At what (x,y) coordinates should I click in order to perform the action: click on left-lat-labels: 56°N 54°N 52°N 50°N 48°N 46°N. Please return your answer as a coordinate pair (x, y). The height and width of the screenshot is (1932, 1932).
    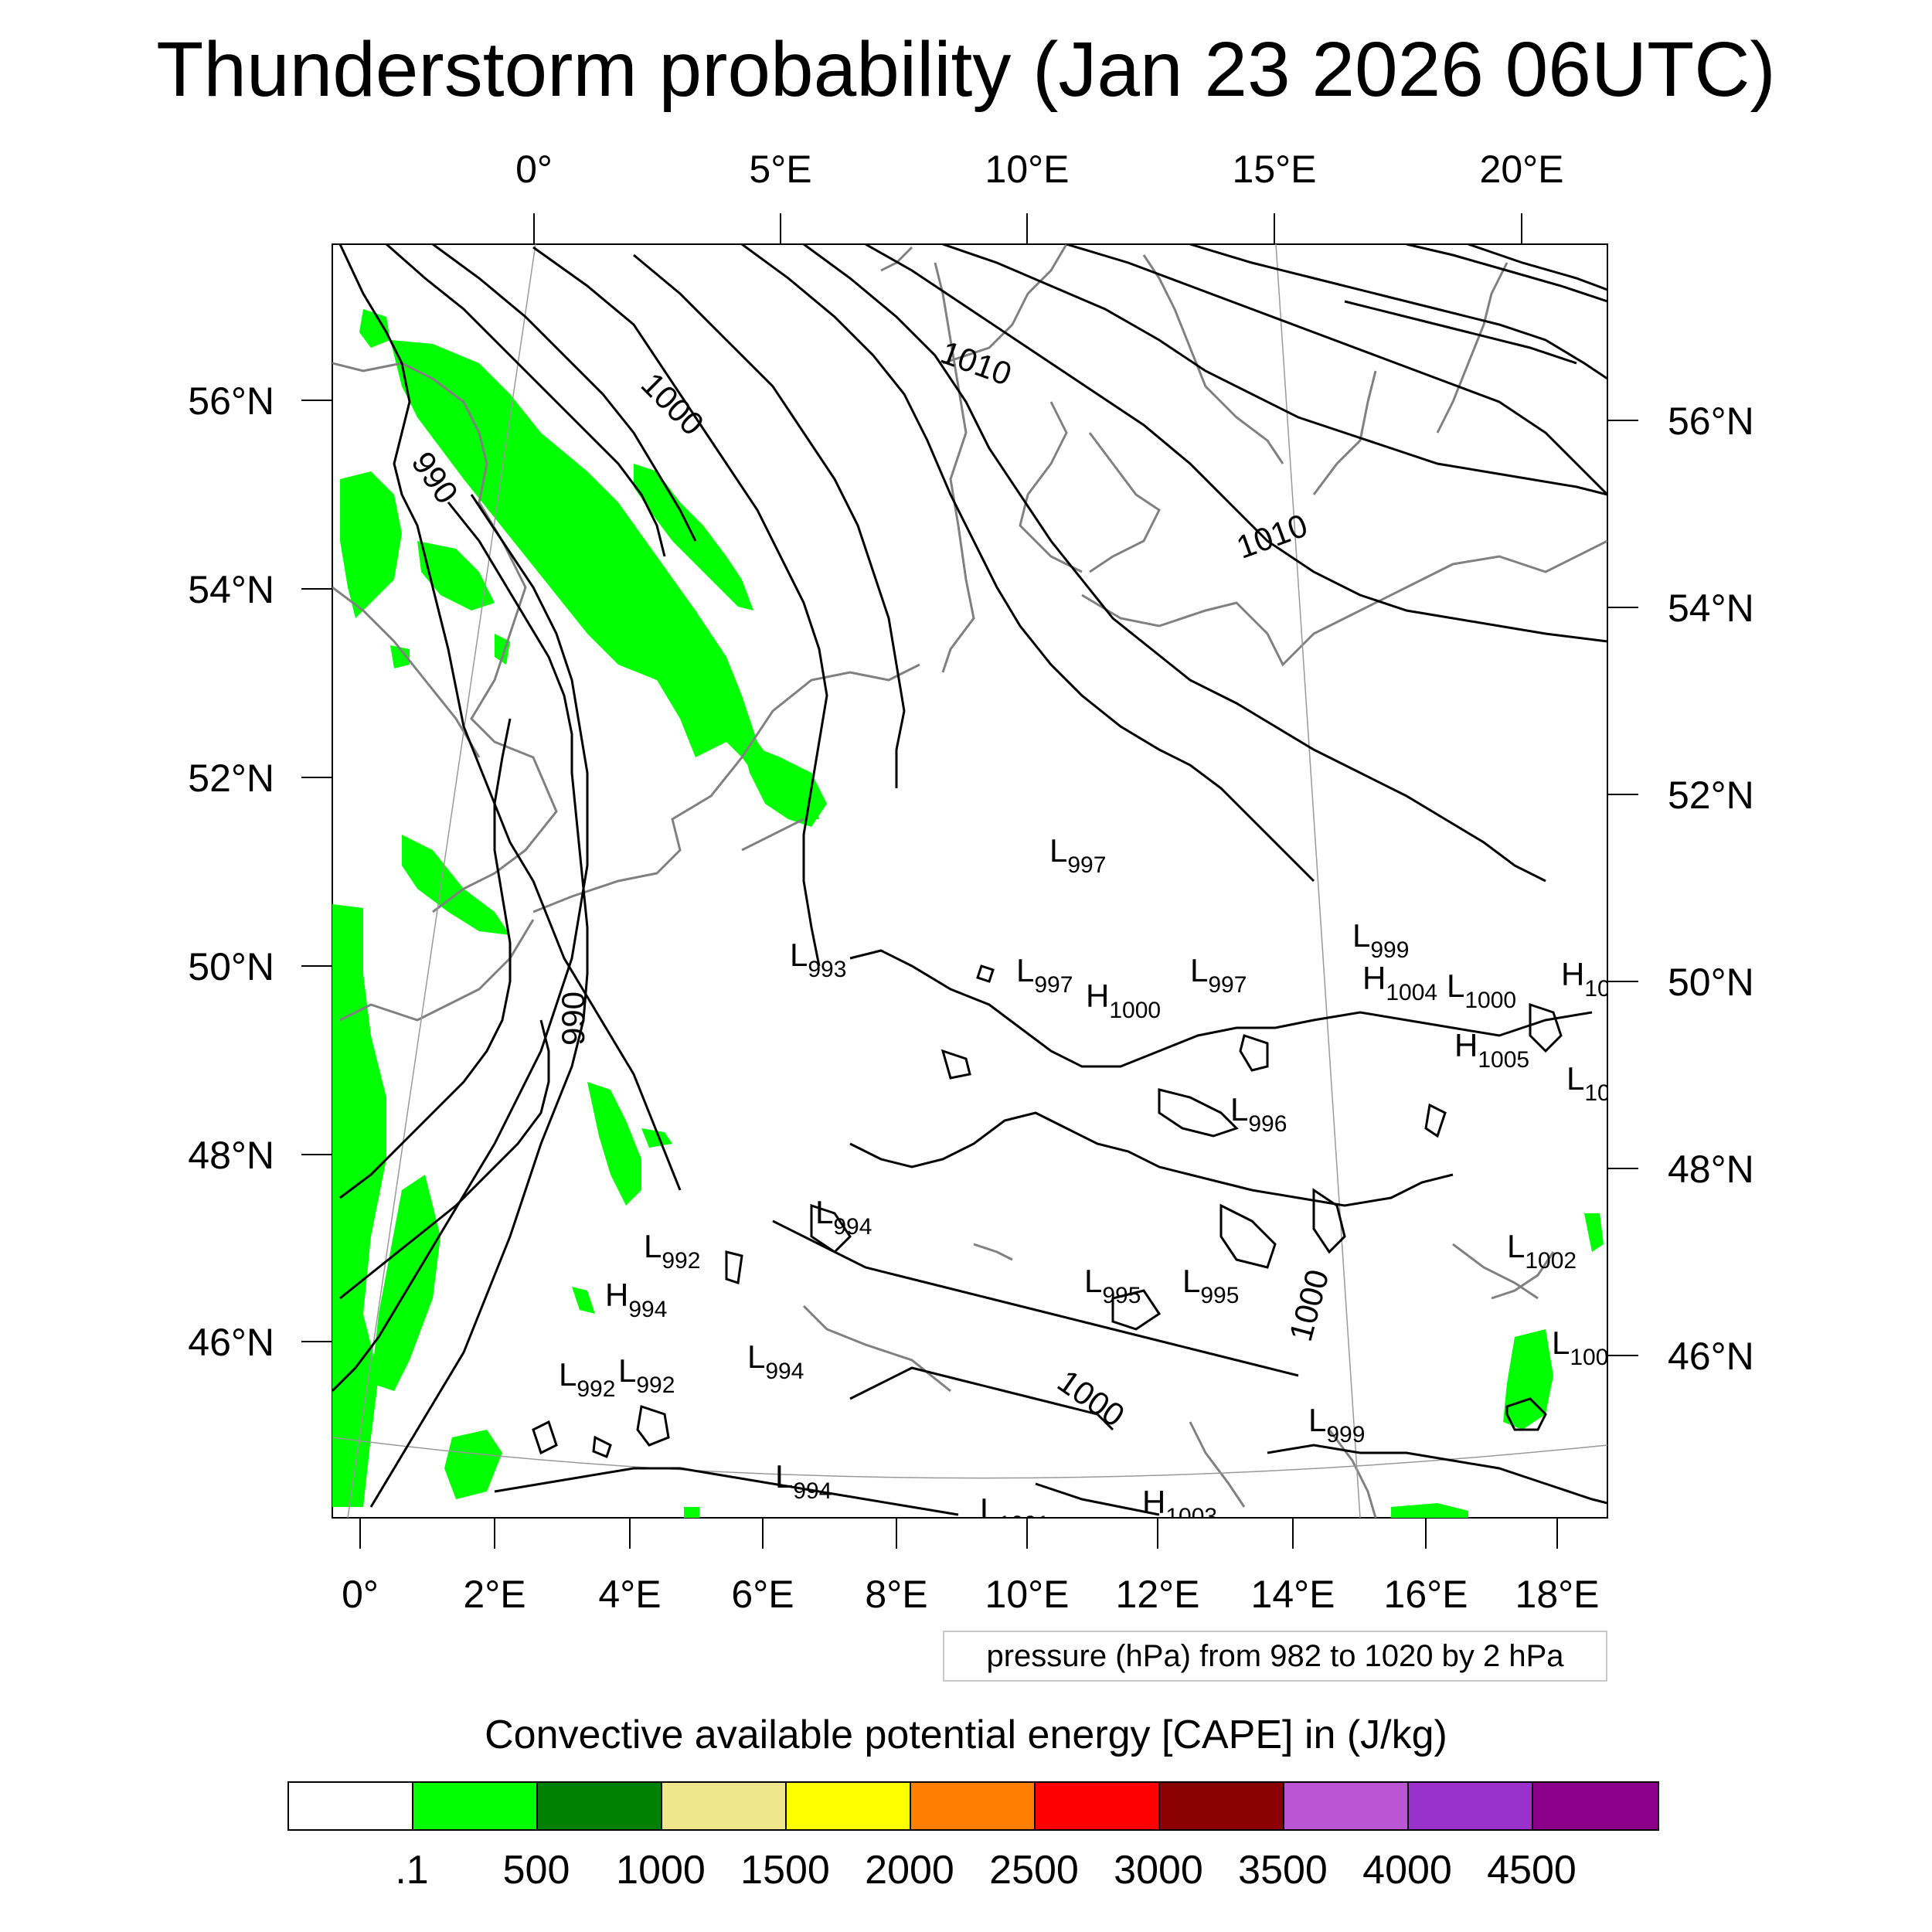
    Looking at the image, I should click on (231, 871).